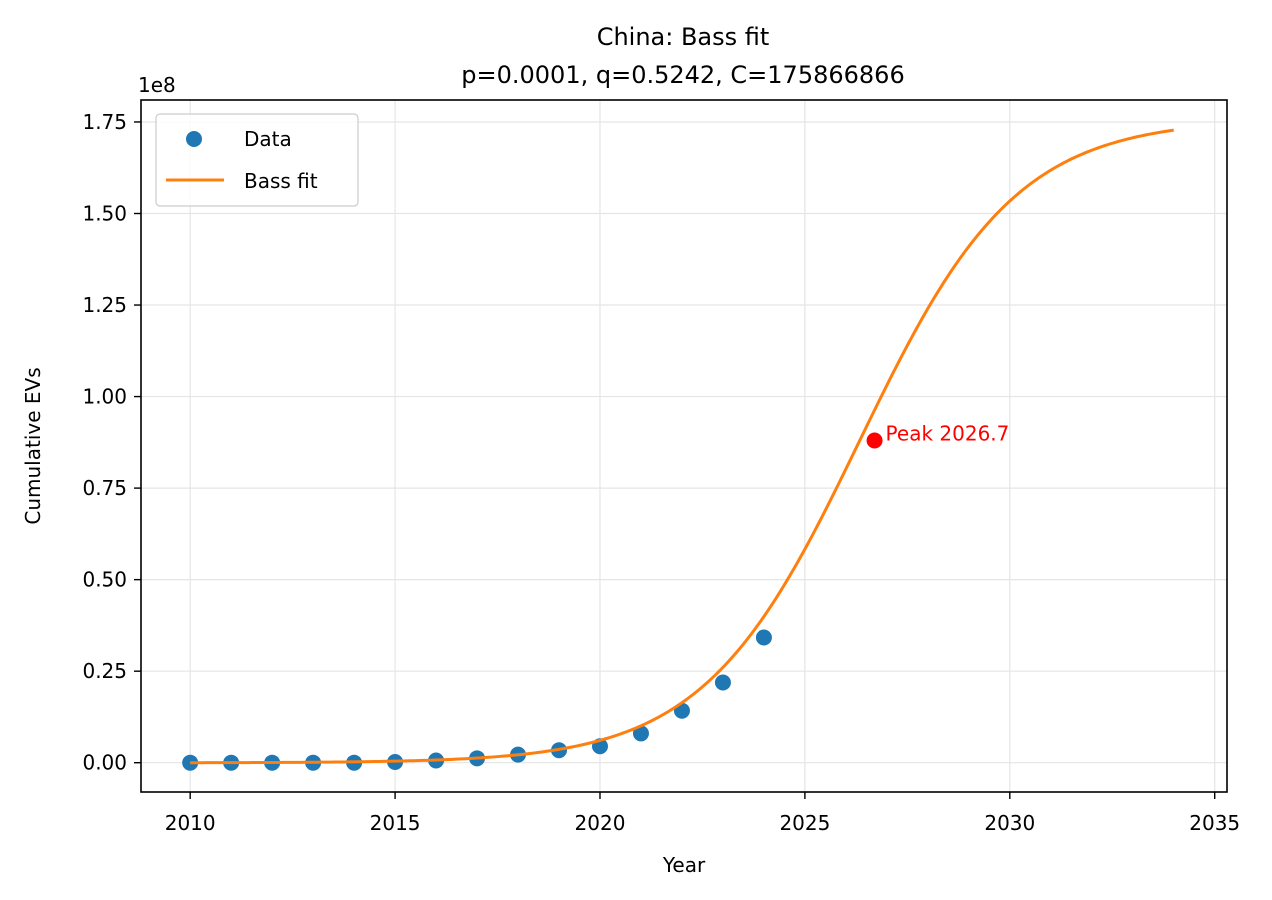 This screenshot has height=900, width=1272. Describe the element at coordinates (104, 122) in the screenshot. I see `y-tick-label: 1.75` at that location.